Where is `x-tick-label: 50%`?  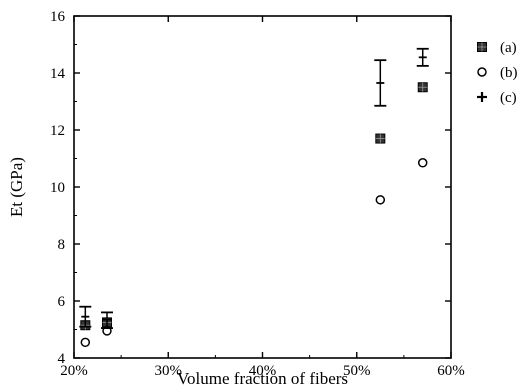
x-tick-label: 50% is located at coordinates (357, 371).